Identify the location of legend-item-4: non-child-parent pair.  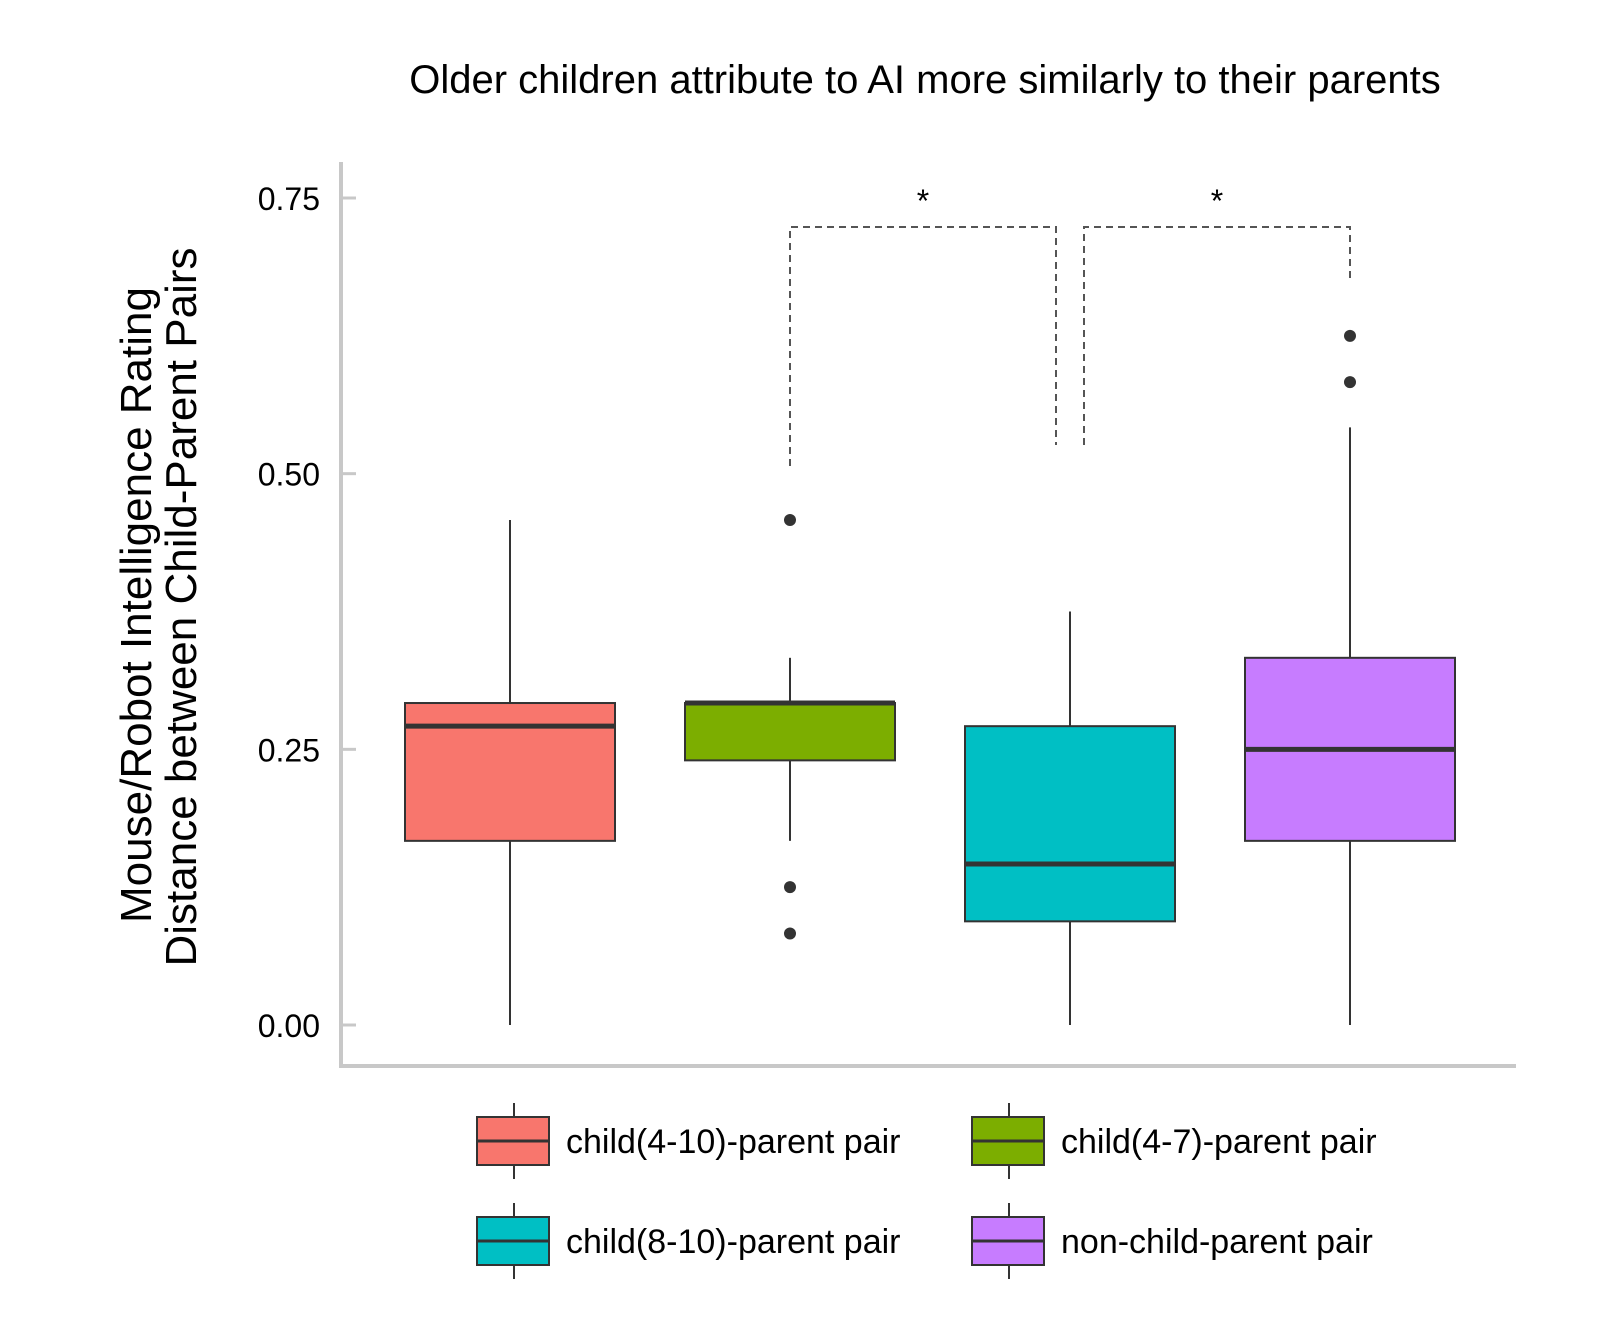
(1172, 1241).